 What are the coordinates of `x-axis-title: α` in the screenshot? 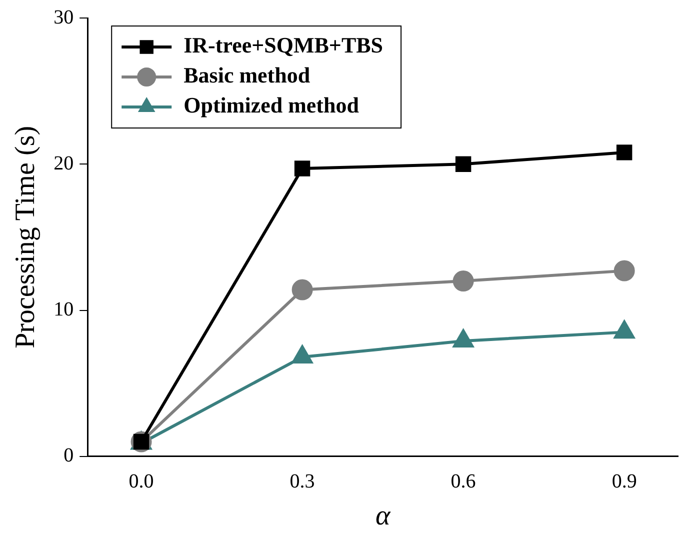 It's located at (383, 516).